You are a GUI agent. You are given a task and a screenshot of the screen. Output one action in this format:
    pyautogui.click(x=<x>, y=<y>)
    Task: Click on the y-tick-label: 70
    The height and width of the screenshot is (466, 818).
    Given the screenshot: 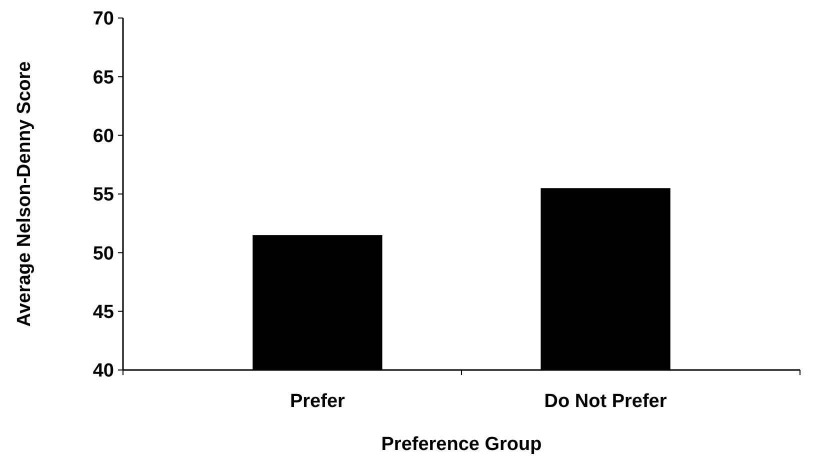 What is the action you would take?
    pyautogui.click(x=103, y=19)
    